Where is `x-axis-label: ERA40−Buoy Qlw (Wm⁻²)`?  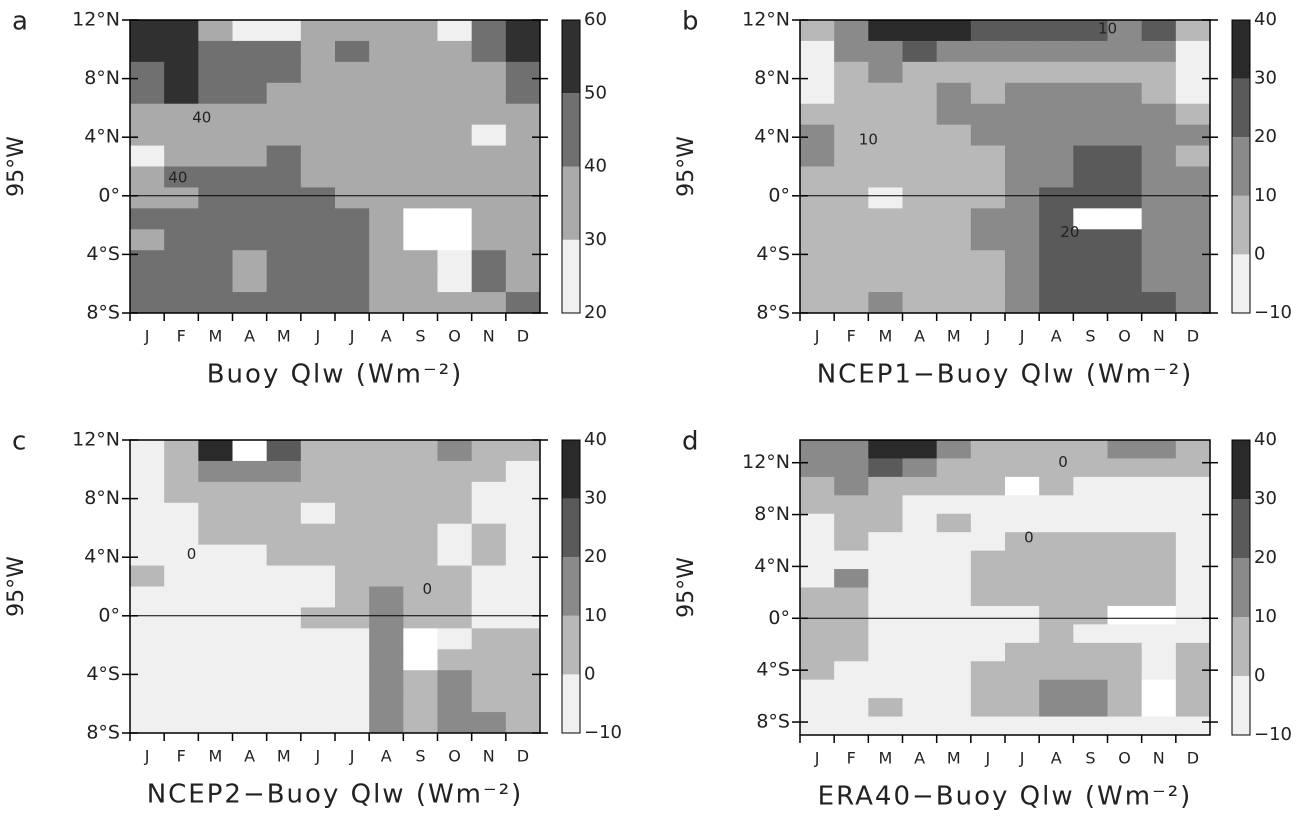
x-axis-label: ERA40−Buoy Qlw (Wm⁻²) is located at coordinates (1005, 797).